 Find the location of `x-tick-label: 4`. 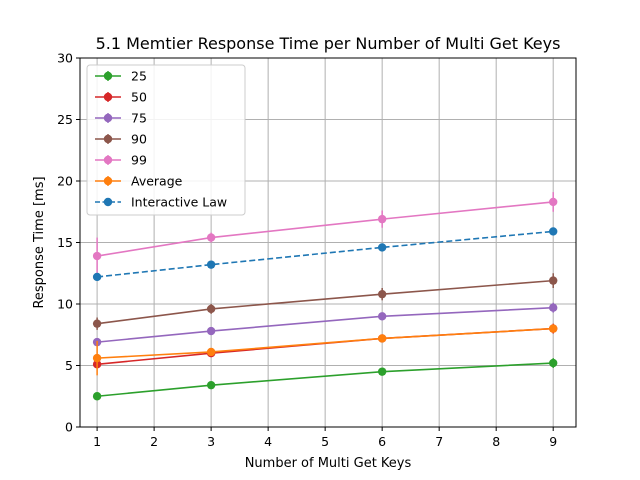

x-tick-label: 4 is located at coordinates (268, 441).